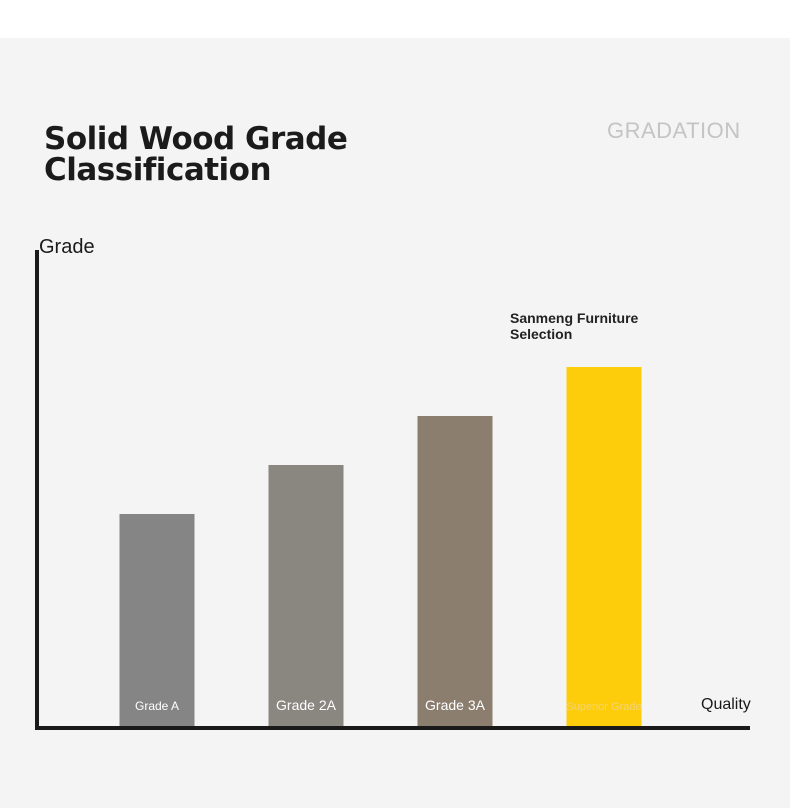  I want to click on brand-watermark: GRADATION, so click(674, 130).